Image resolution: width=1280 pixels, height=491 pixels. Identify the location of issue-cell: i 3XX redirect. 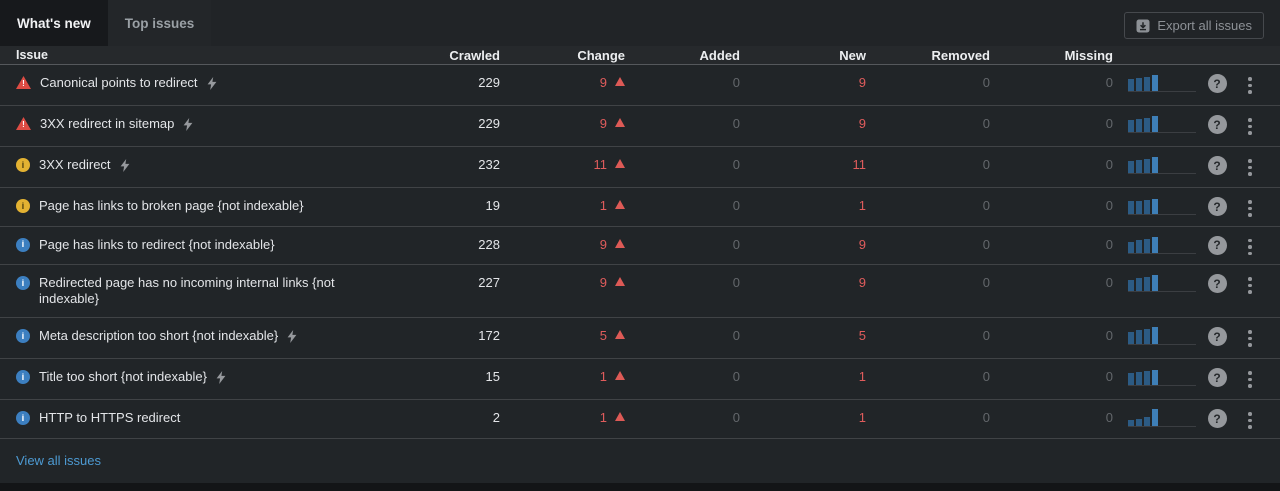
(210, 167).